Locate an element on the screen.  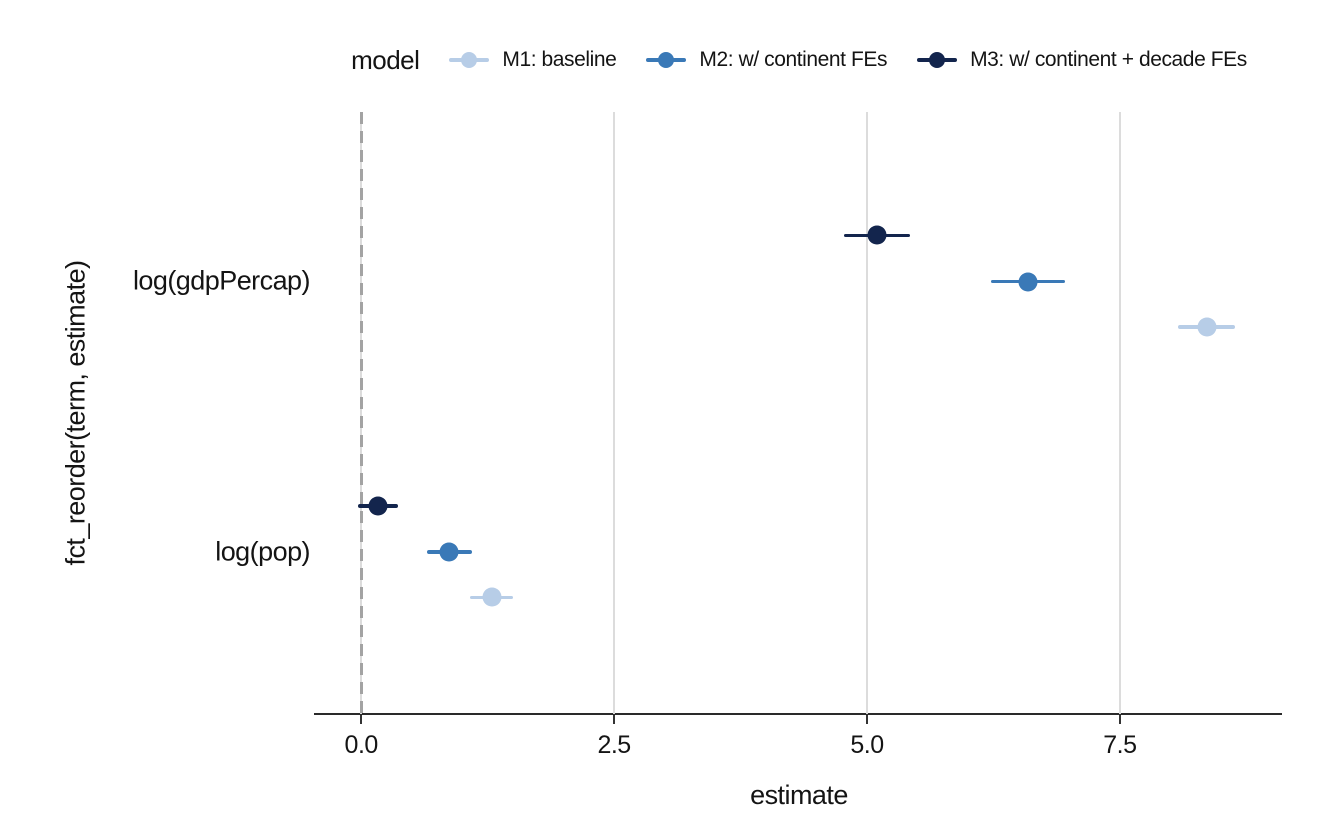
gridline-x-5.0 is located at coordinates (867, 413).